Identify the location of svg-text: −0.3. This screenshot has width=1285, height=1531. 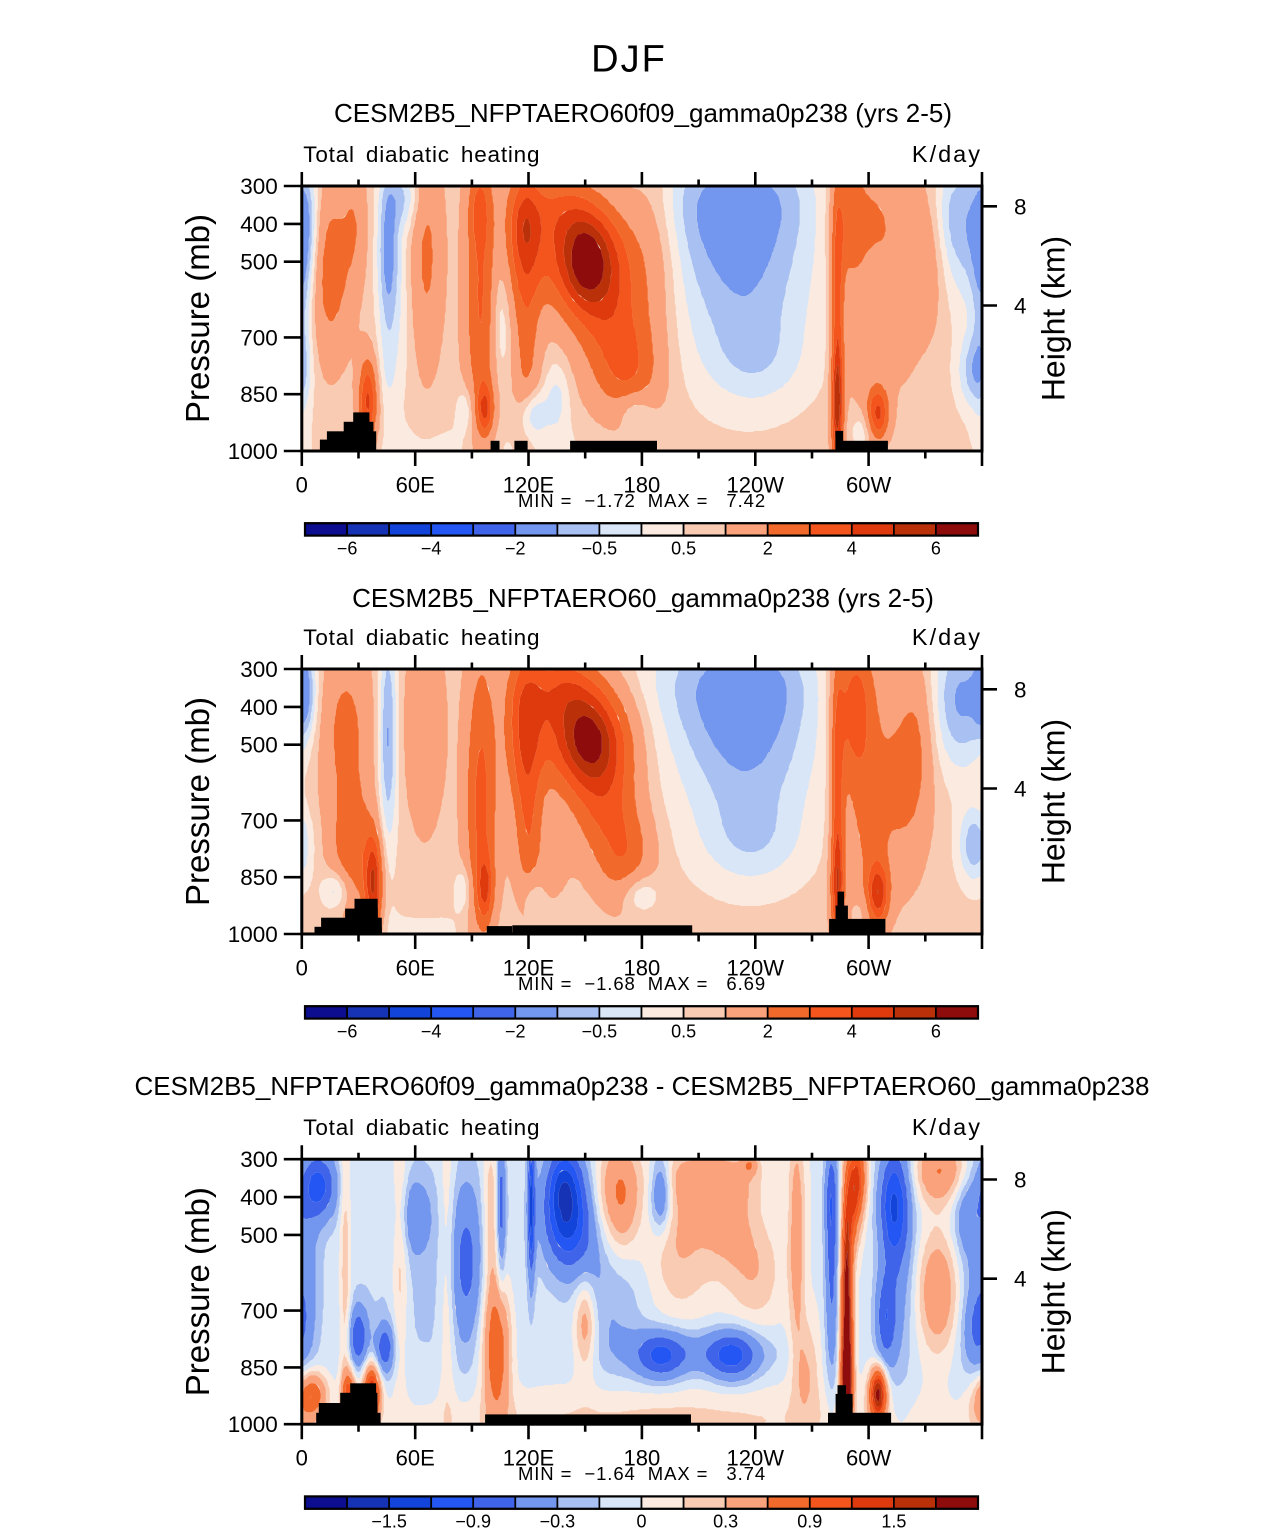
(558, 1521).